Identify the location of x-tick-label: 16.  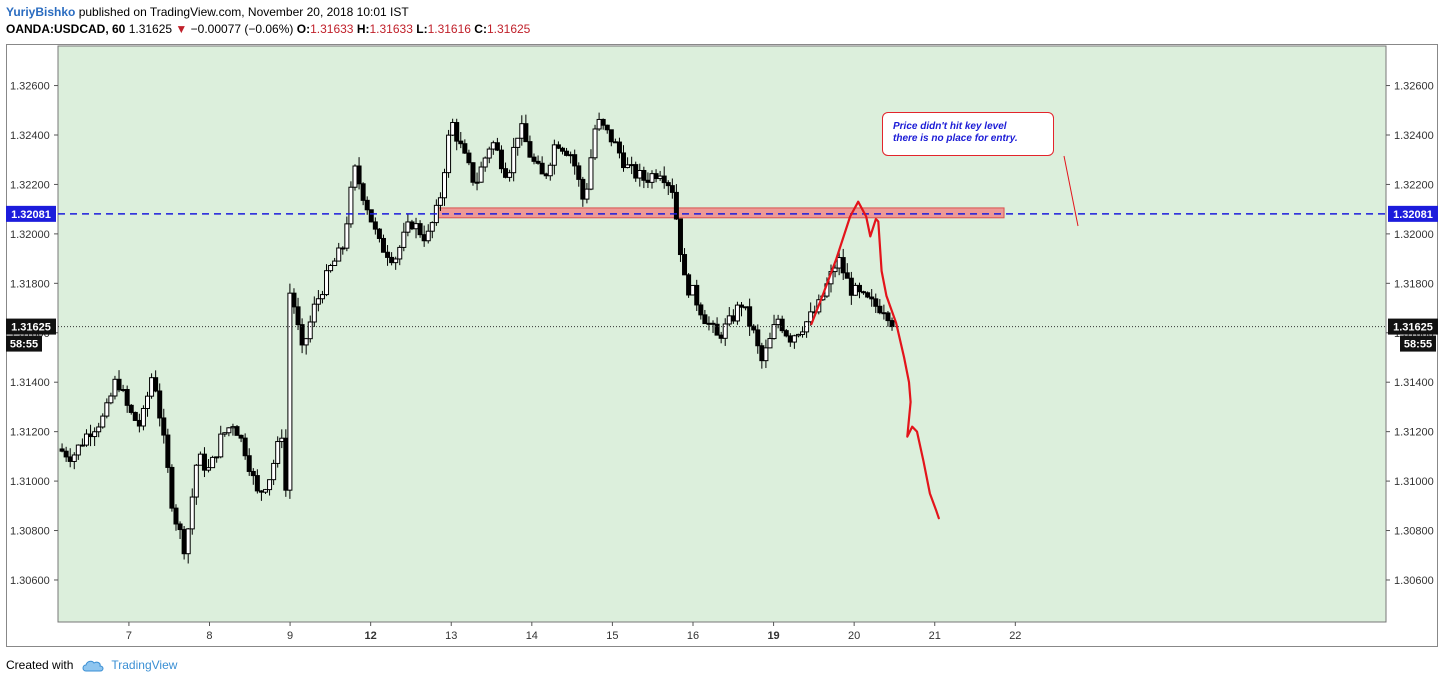
(693, 636).